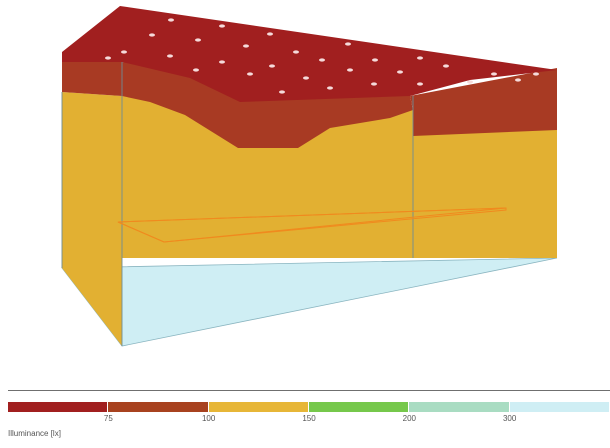  What do you see at coordinates (92, 79) in the screenshot?
I see `illuminance-band-brown` at bounding box center [92, 79].